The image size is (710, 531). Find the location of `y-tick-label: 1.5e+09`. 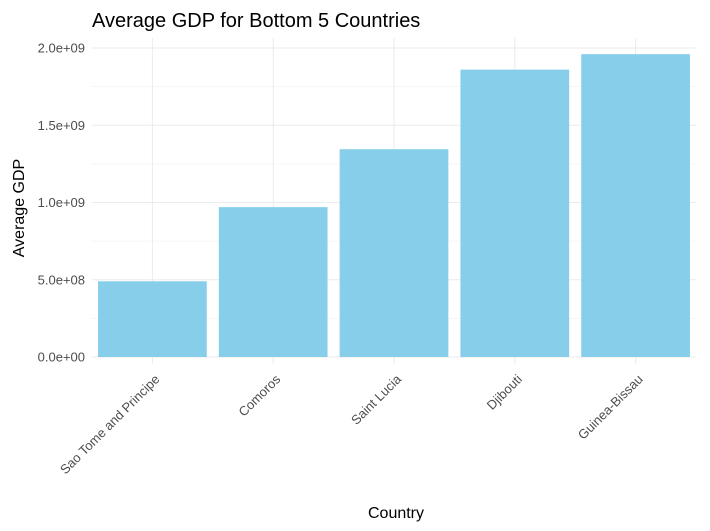

y-tick-label: 1.5e+09 is located at coordinates (61, 125).